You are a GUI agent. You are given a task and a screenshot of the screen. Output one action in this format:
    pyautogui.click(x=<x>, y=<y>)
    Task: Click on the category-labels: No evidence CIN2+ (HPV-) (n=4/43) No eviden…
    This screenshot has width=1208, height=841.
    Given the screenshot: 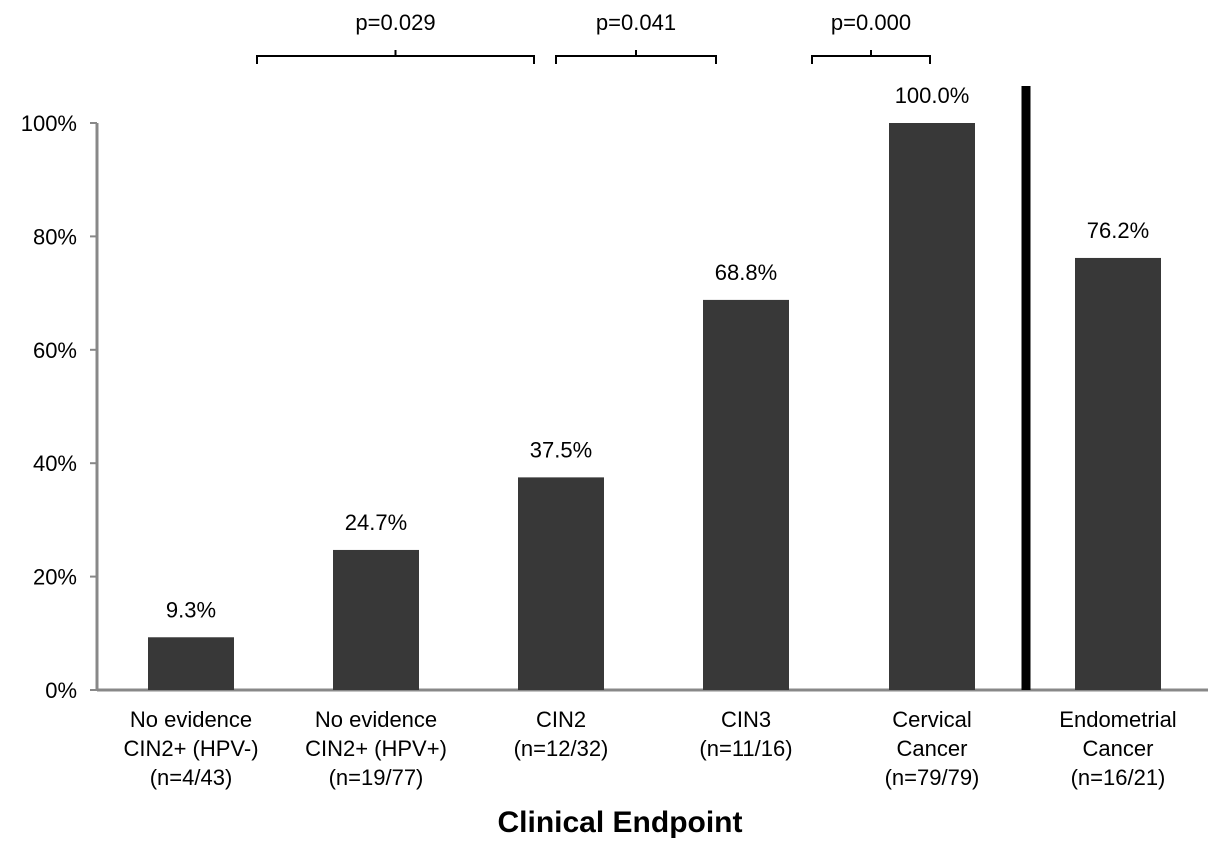 What is the action you would take?
    pyautogui.click(x=649, y=748)
    